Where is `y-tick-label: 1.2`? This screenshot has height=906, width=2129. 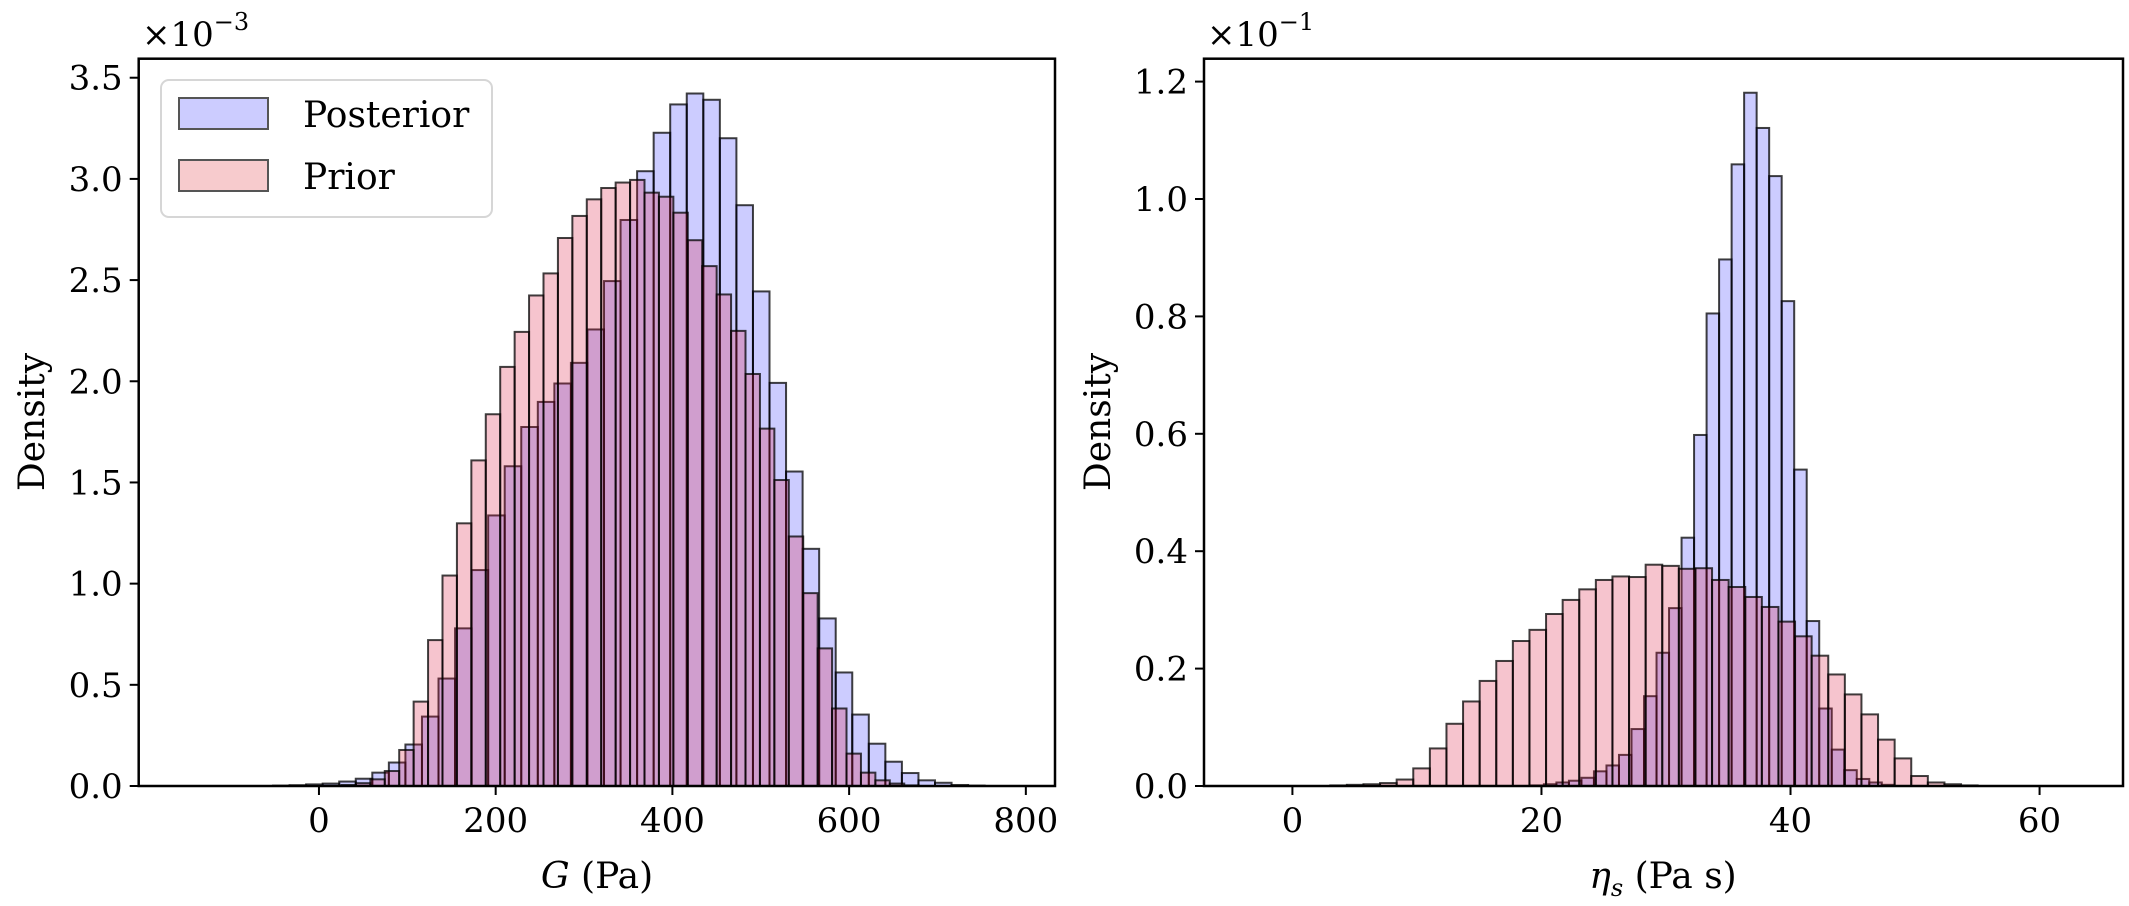 y-tick-label: 1.2 is located at coordinates (1161, 83).